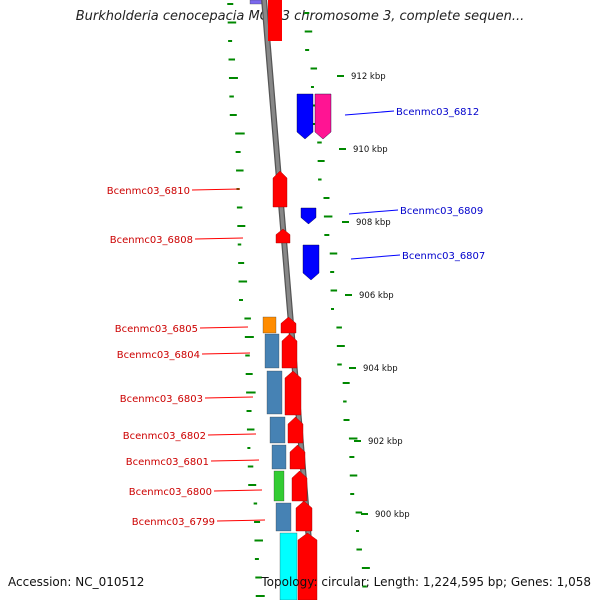  I want to click on gene-label-reverse: Bcenmc03_6810, so click(148, 191).